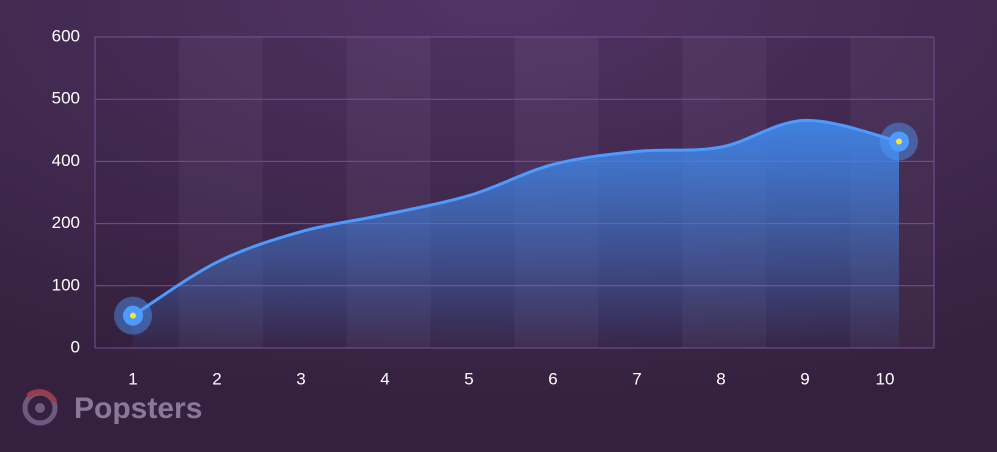 The image size is (997, 452). I want to click on logo-dot, so click(40, 408).